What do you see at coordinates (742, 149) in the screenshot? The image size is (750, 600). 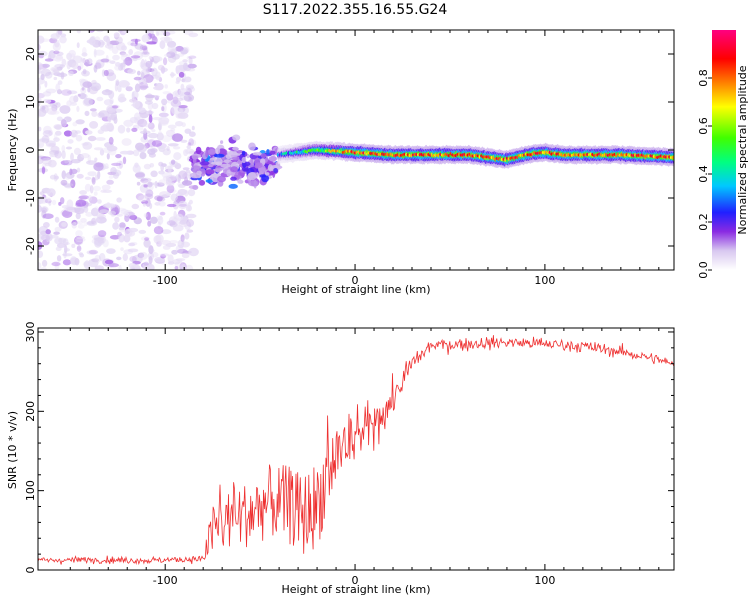 I see `colorbar-label: Normalized spectral amplitude` at bounding box center [742, 149].